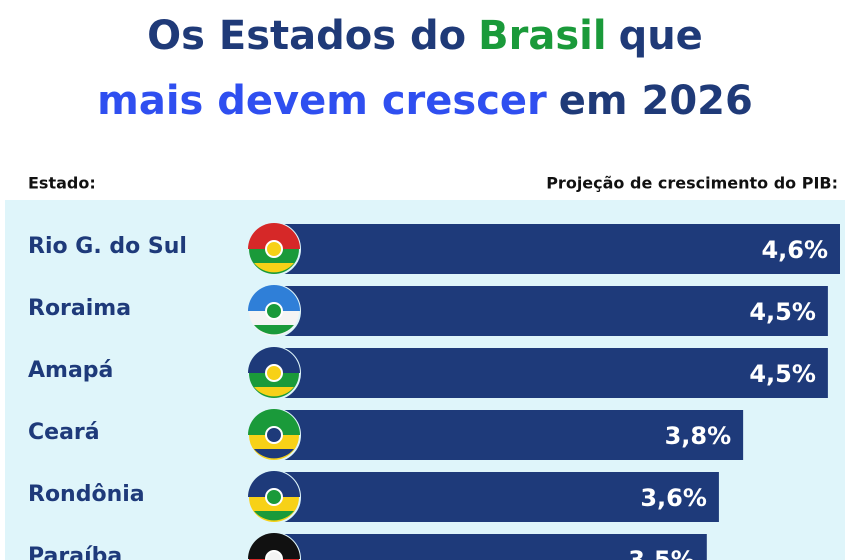  Describe the element at coordinates (107, 246) in the screenshot. I see `category-label: Rio G. do Sul` at that location.